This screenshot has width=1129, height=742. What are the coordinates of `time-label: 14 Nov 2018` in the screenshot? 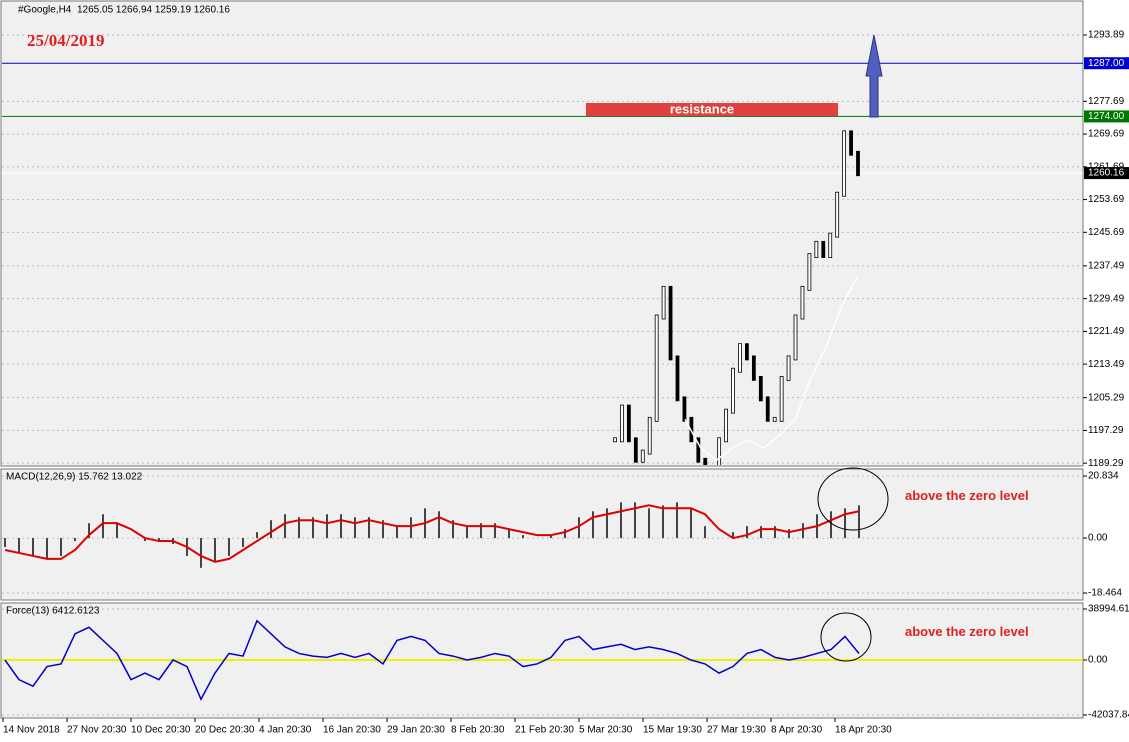 It's located at (31, 730).